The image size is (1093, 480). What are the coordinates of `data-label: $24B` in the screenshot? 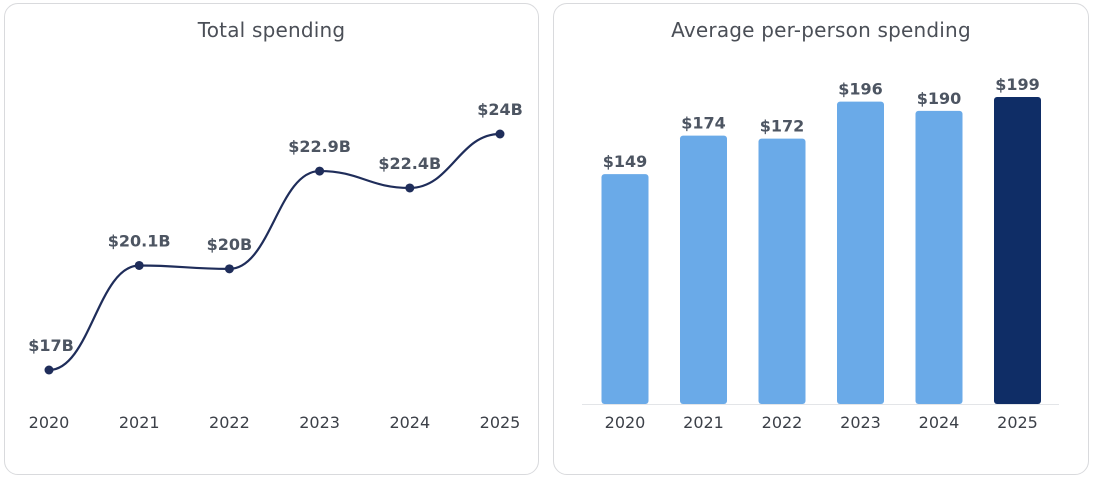 It's located at (500, 109).